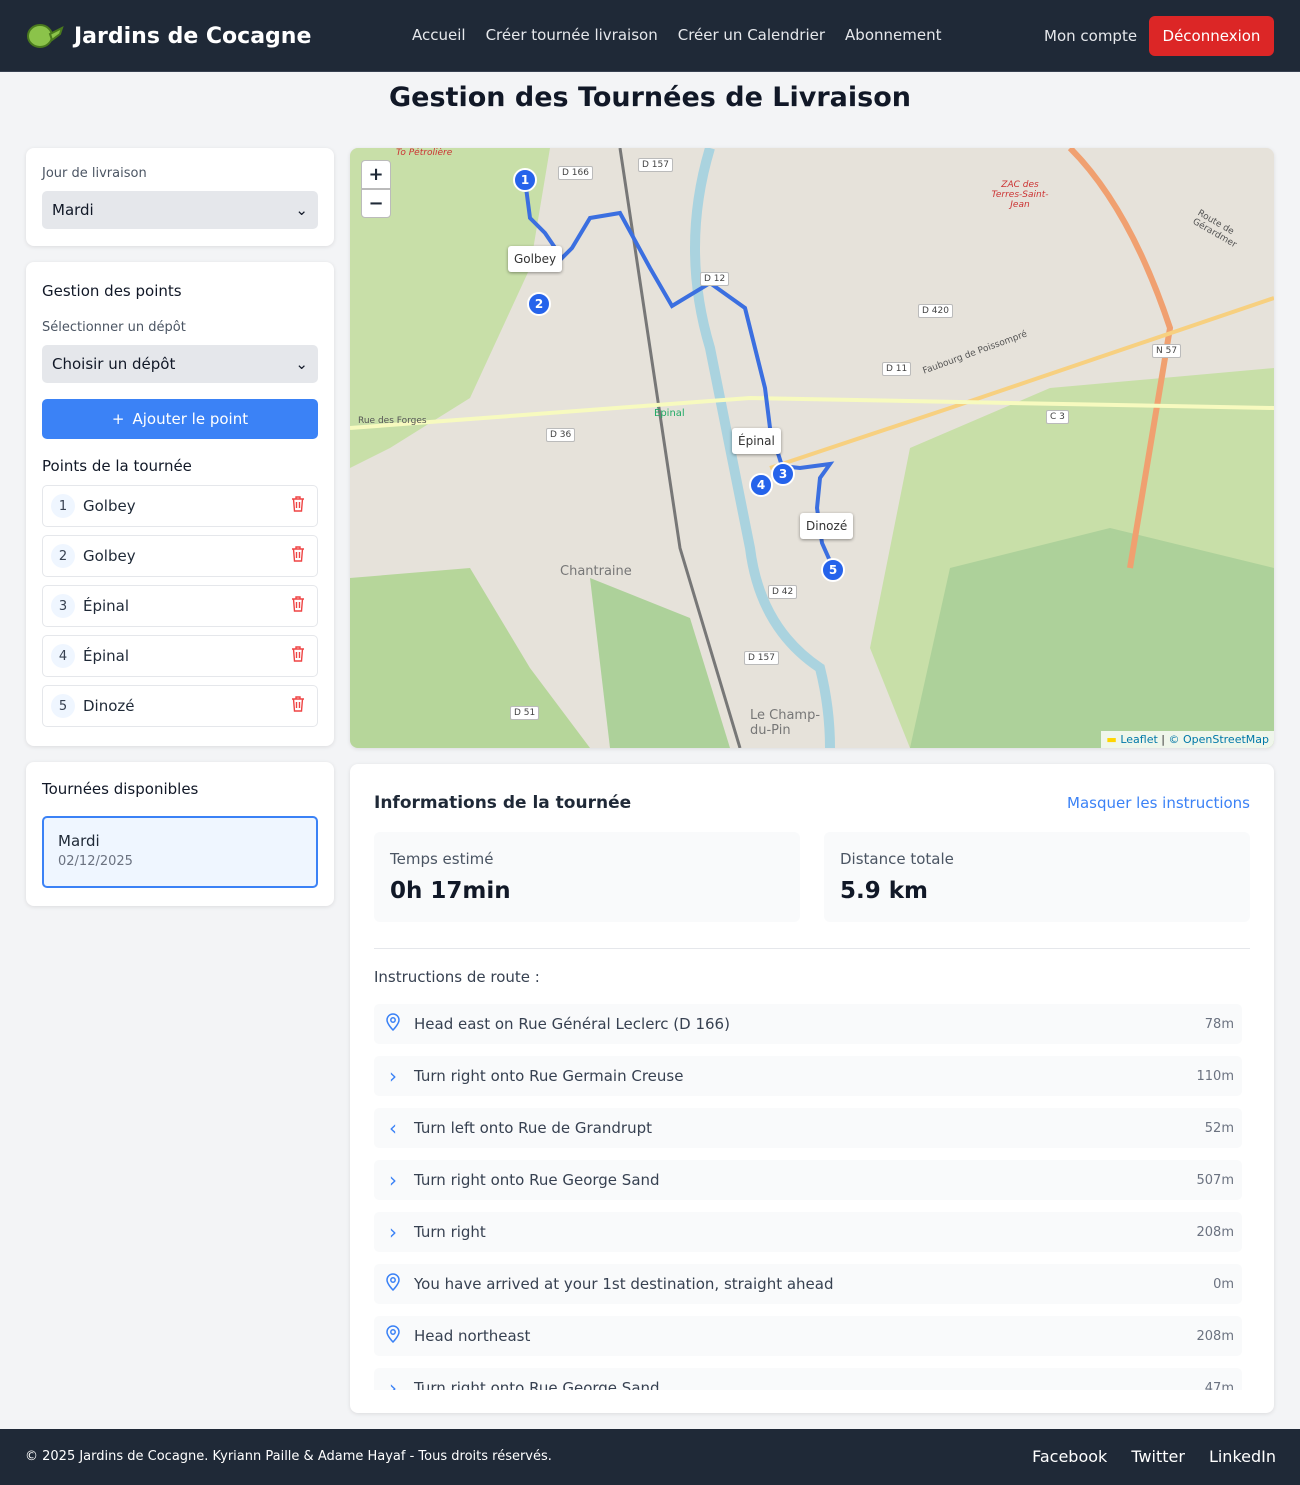 This screenshot has height=1485, width=1300. I want to click on ukraine-flag-icon: ▬, so click(1111, 739).